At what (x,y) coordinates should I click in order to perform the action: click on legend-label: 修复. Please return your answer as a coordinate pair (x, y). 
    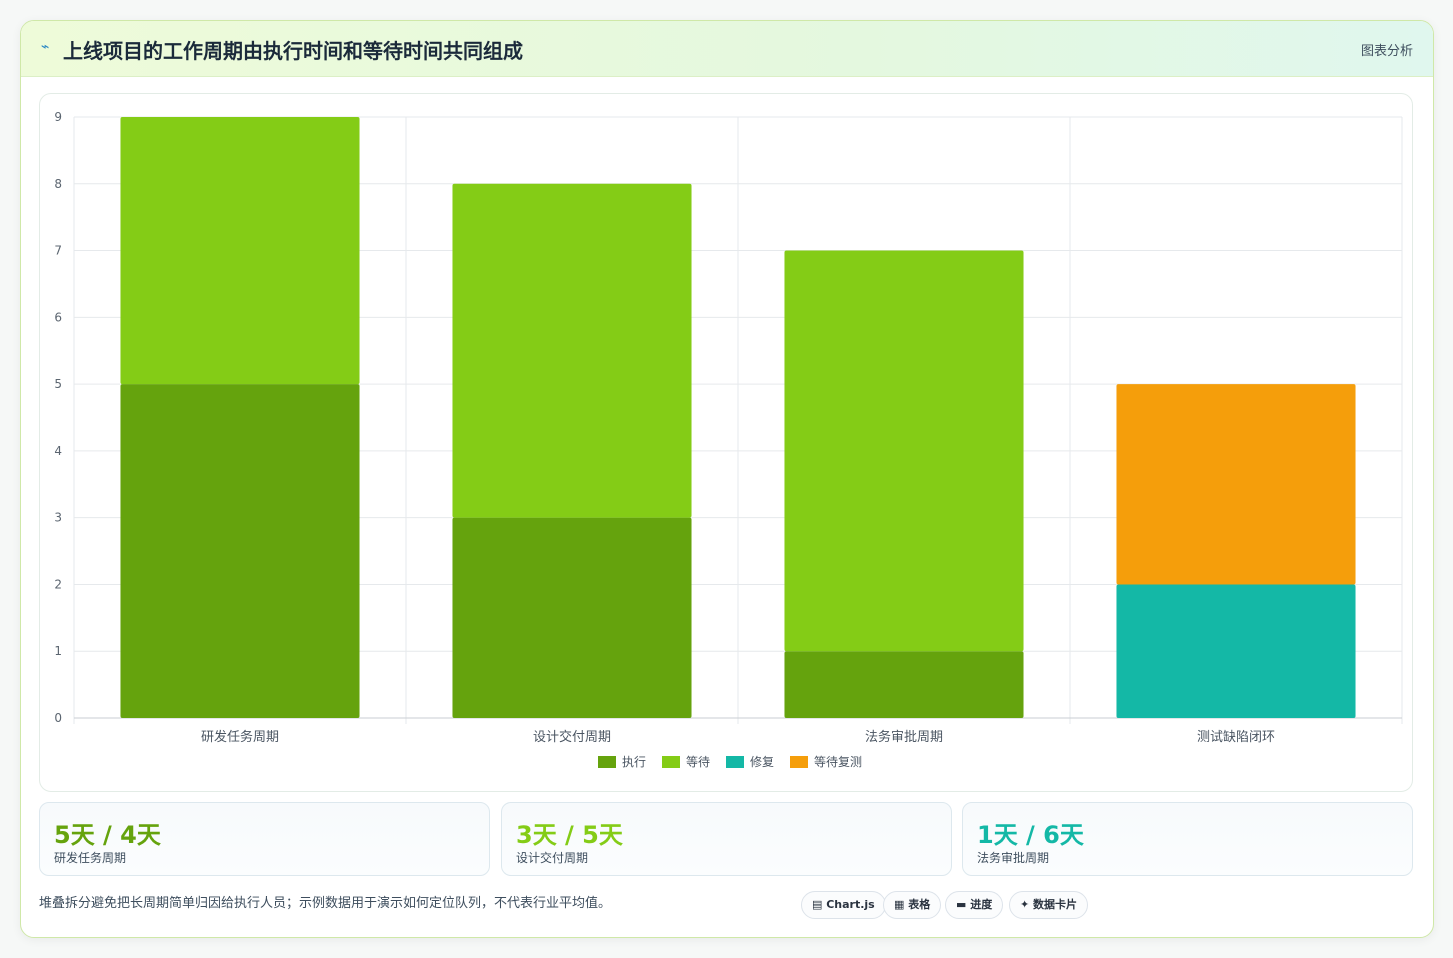
    Looking at the image, I should click on (762, 761).